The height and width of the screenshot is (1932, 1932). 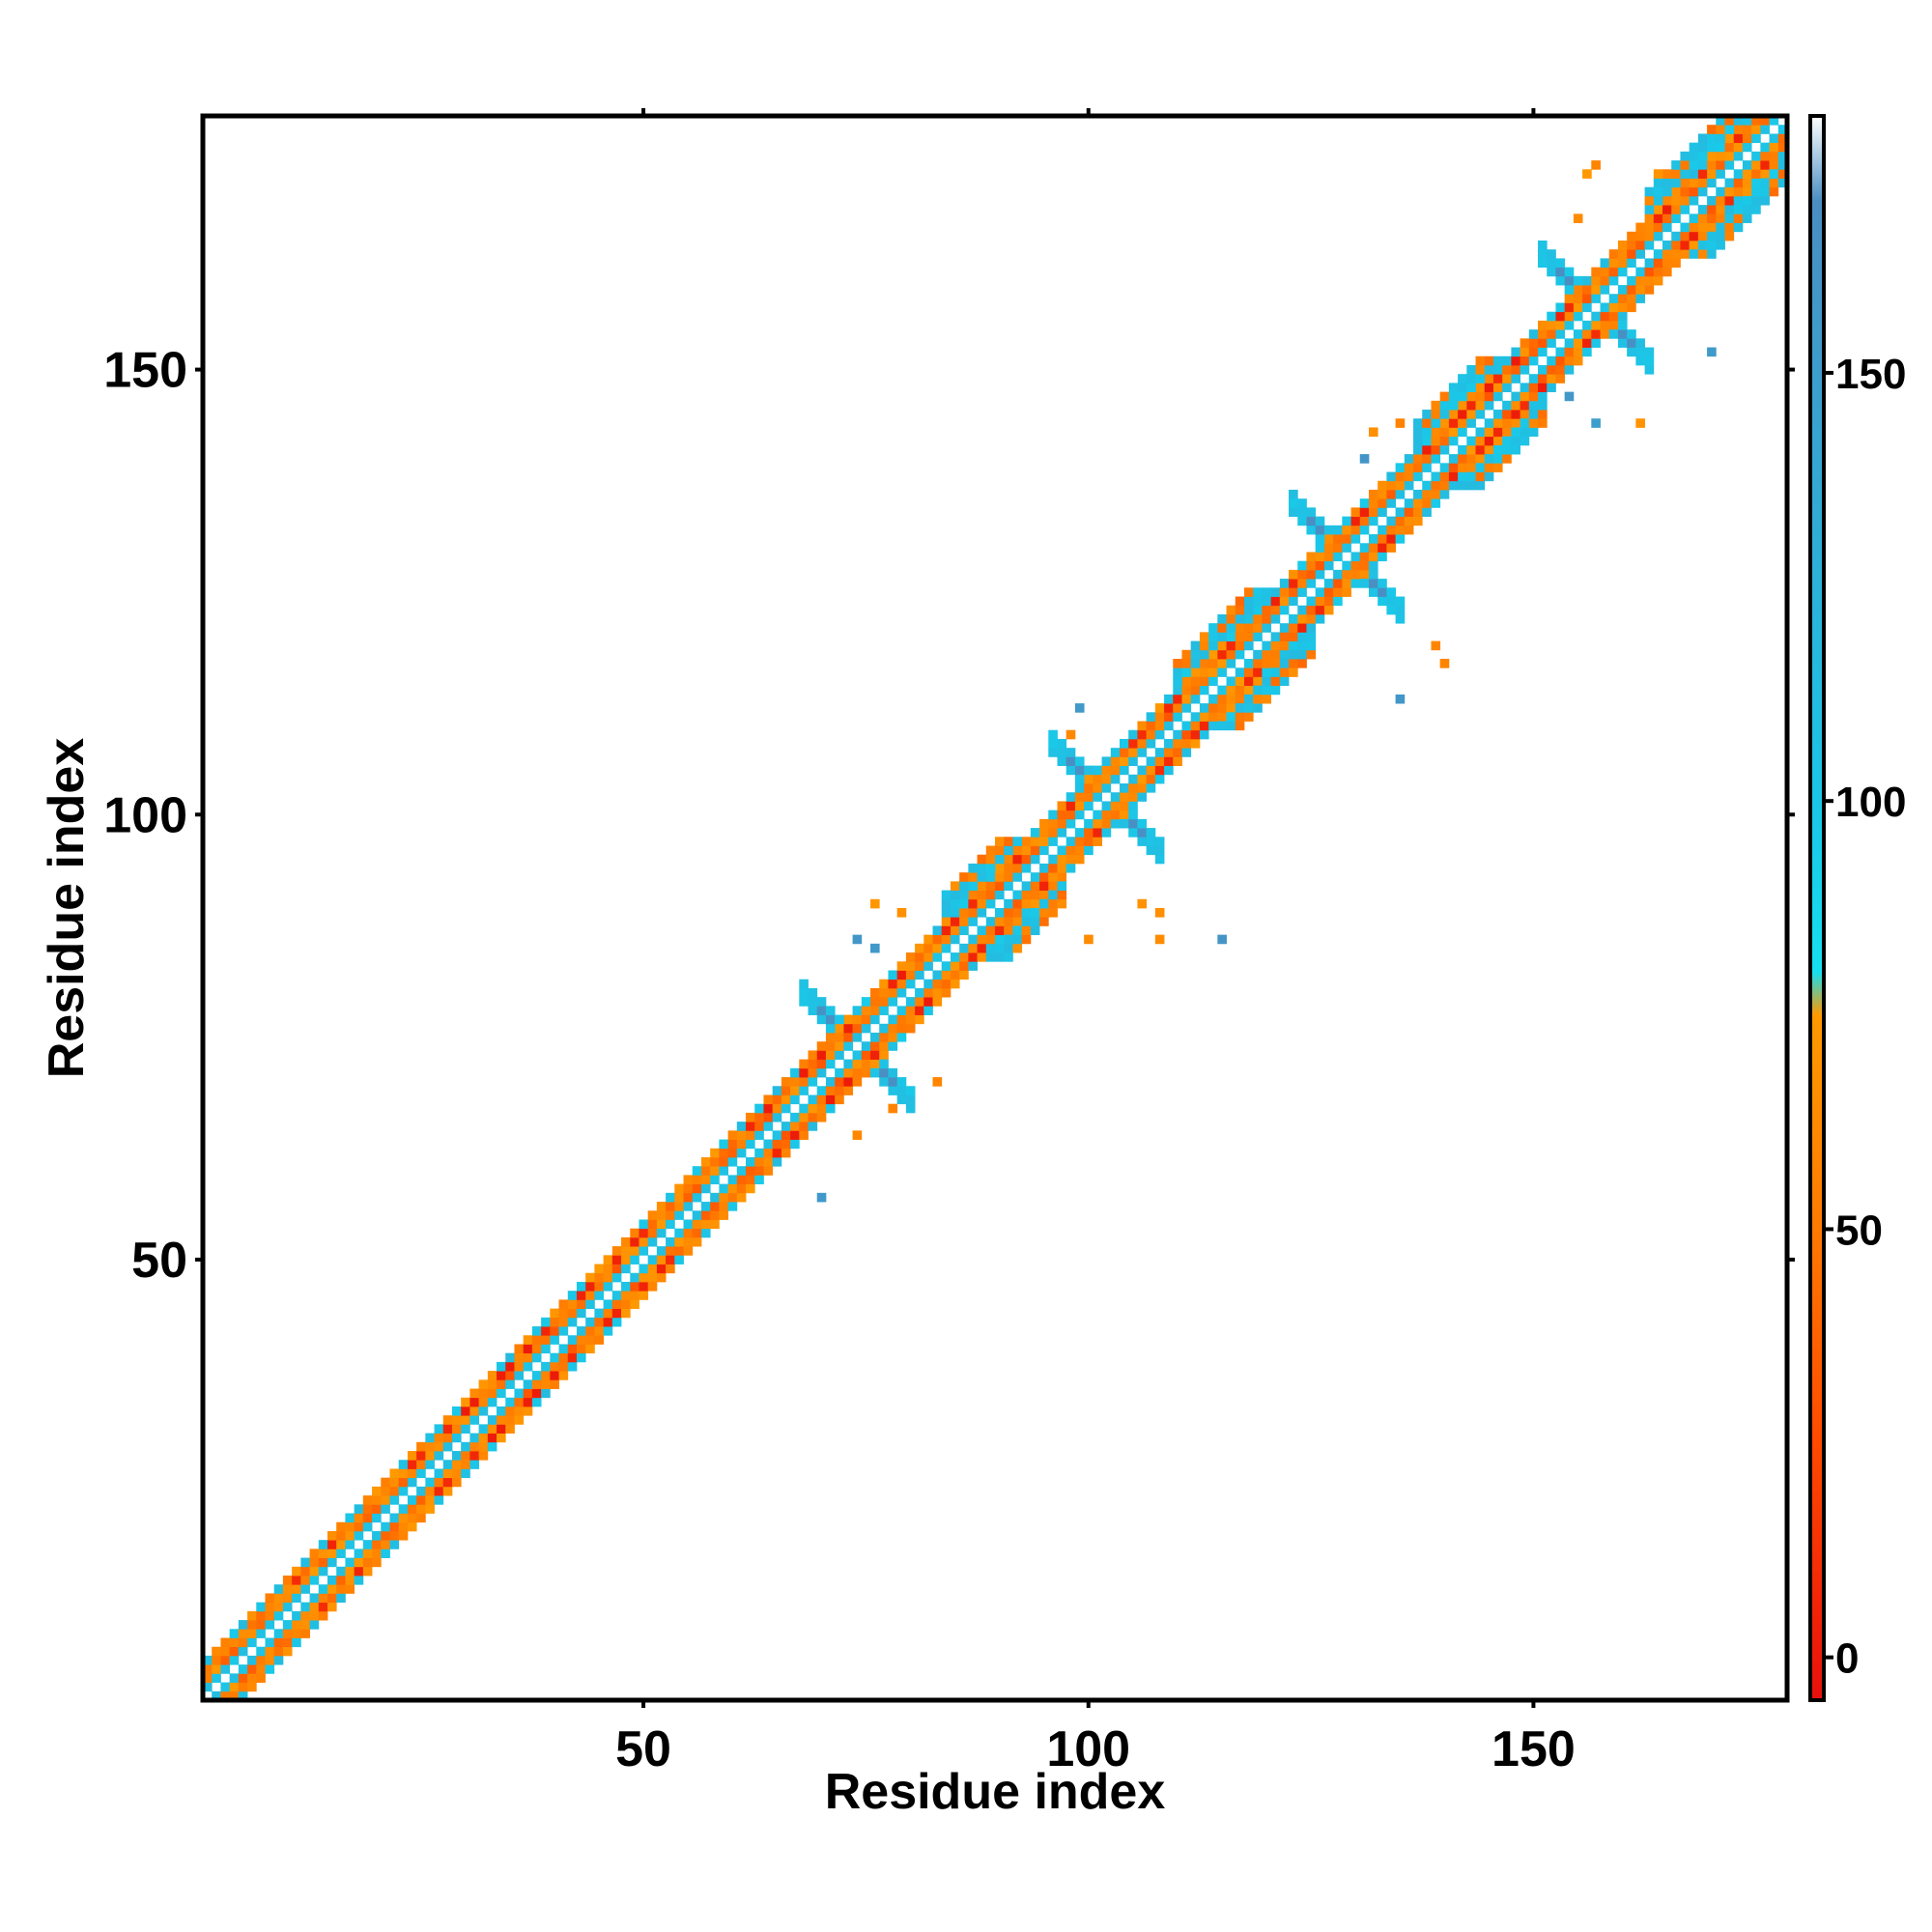 What do you see at coordinates (1870, 802) in the screenshot?
I see `colorbar-tick-label: 100` at bounding box center [1870, 802].